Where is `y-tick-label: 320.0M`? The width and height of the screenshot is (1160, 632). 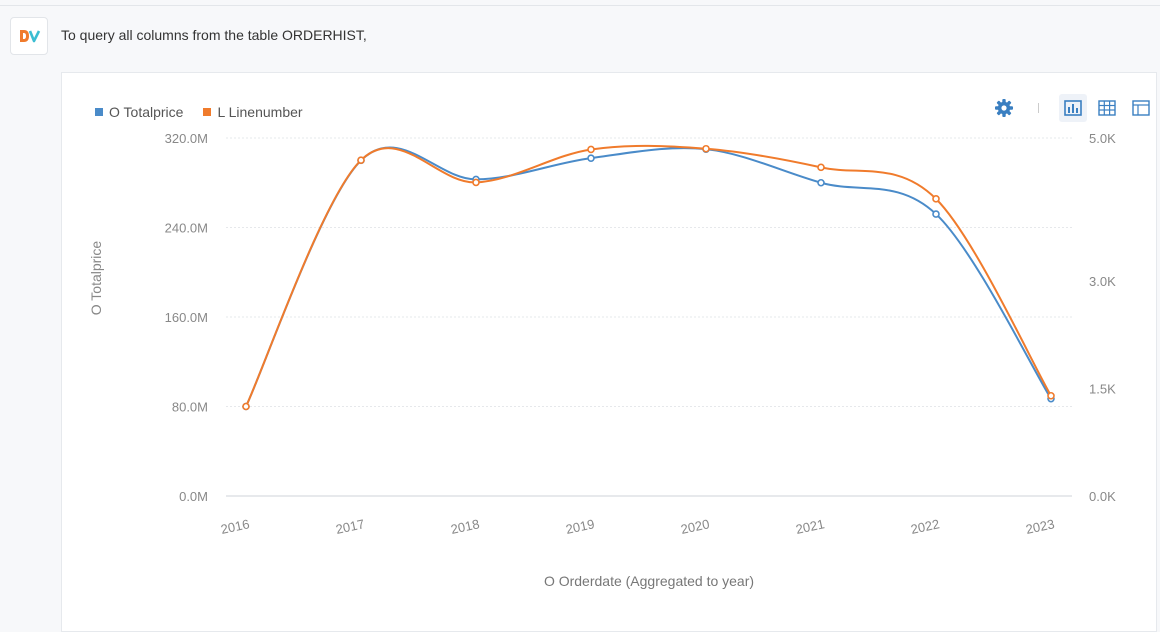 y-tick-label: 320.0M is located at coordinates (186, 138).